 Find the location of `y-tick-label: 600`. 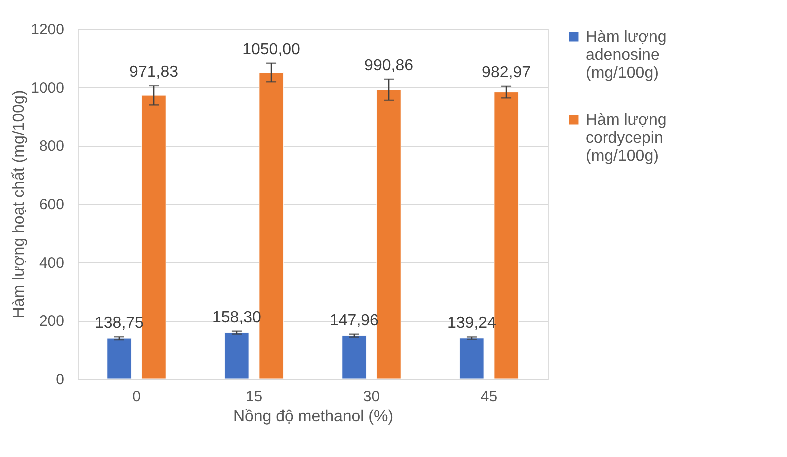

y-tick-label: 600 is located at coordinates (51, 205).